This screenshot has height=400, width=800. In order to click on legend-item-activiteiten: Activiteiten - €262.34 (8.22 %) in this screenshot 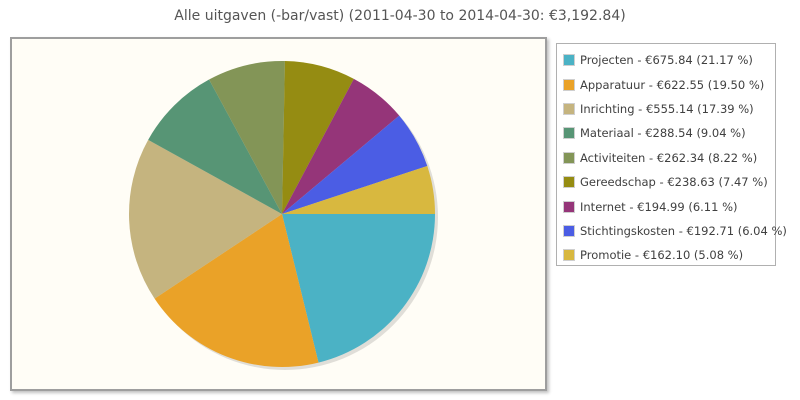, I will do `click(666, 158)`.